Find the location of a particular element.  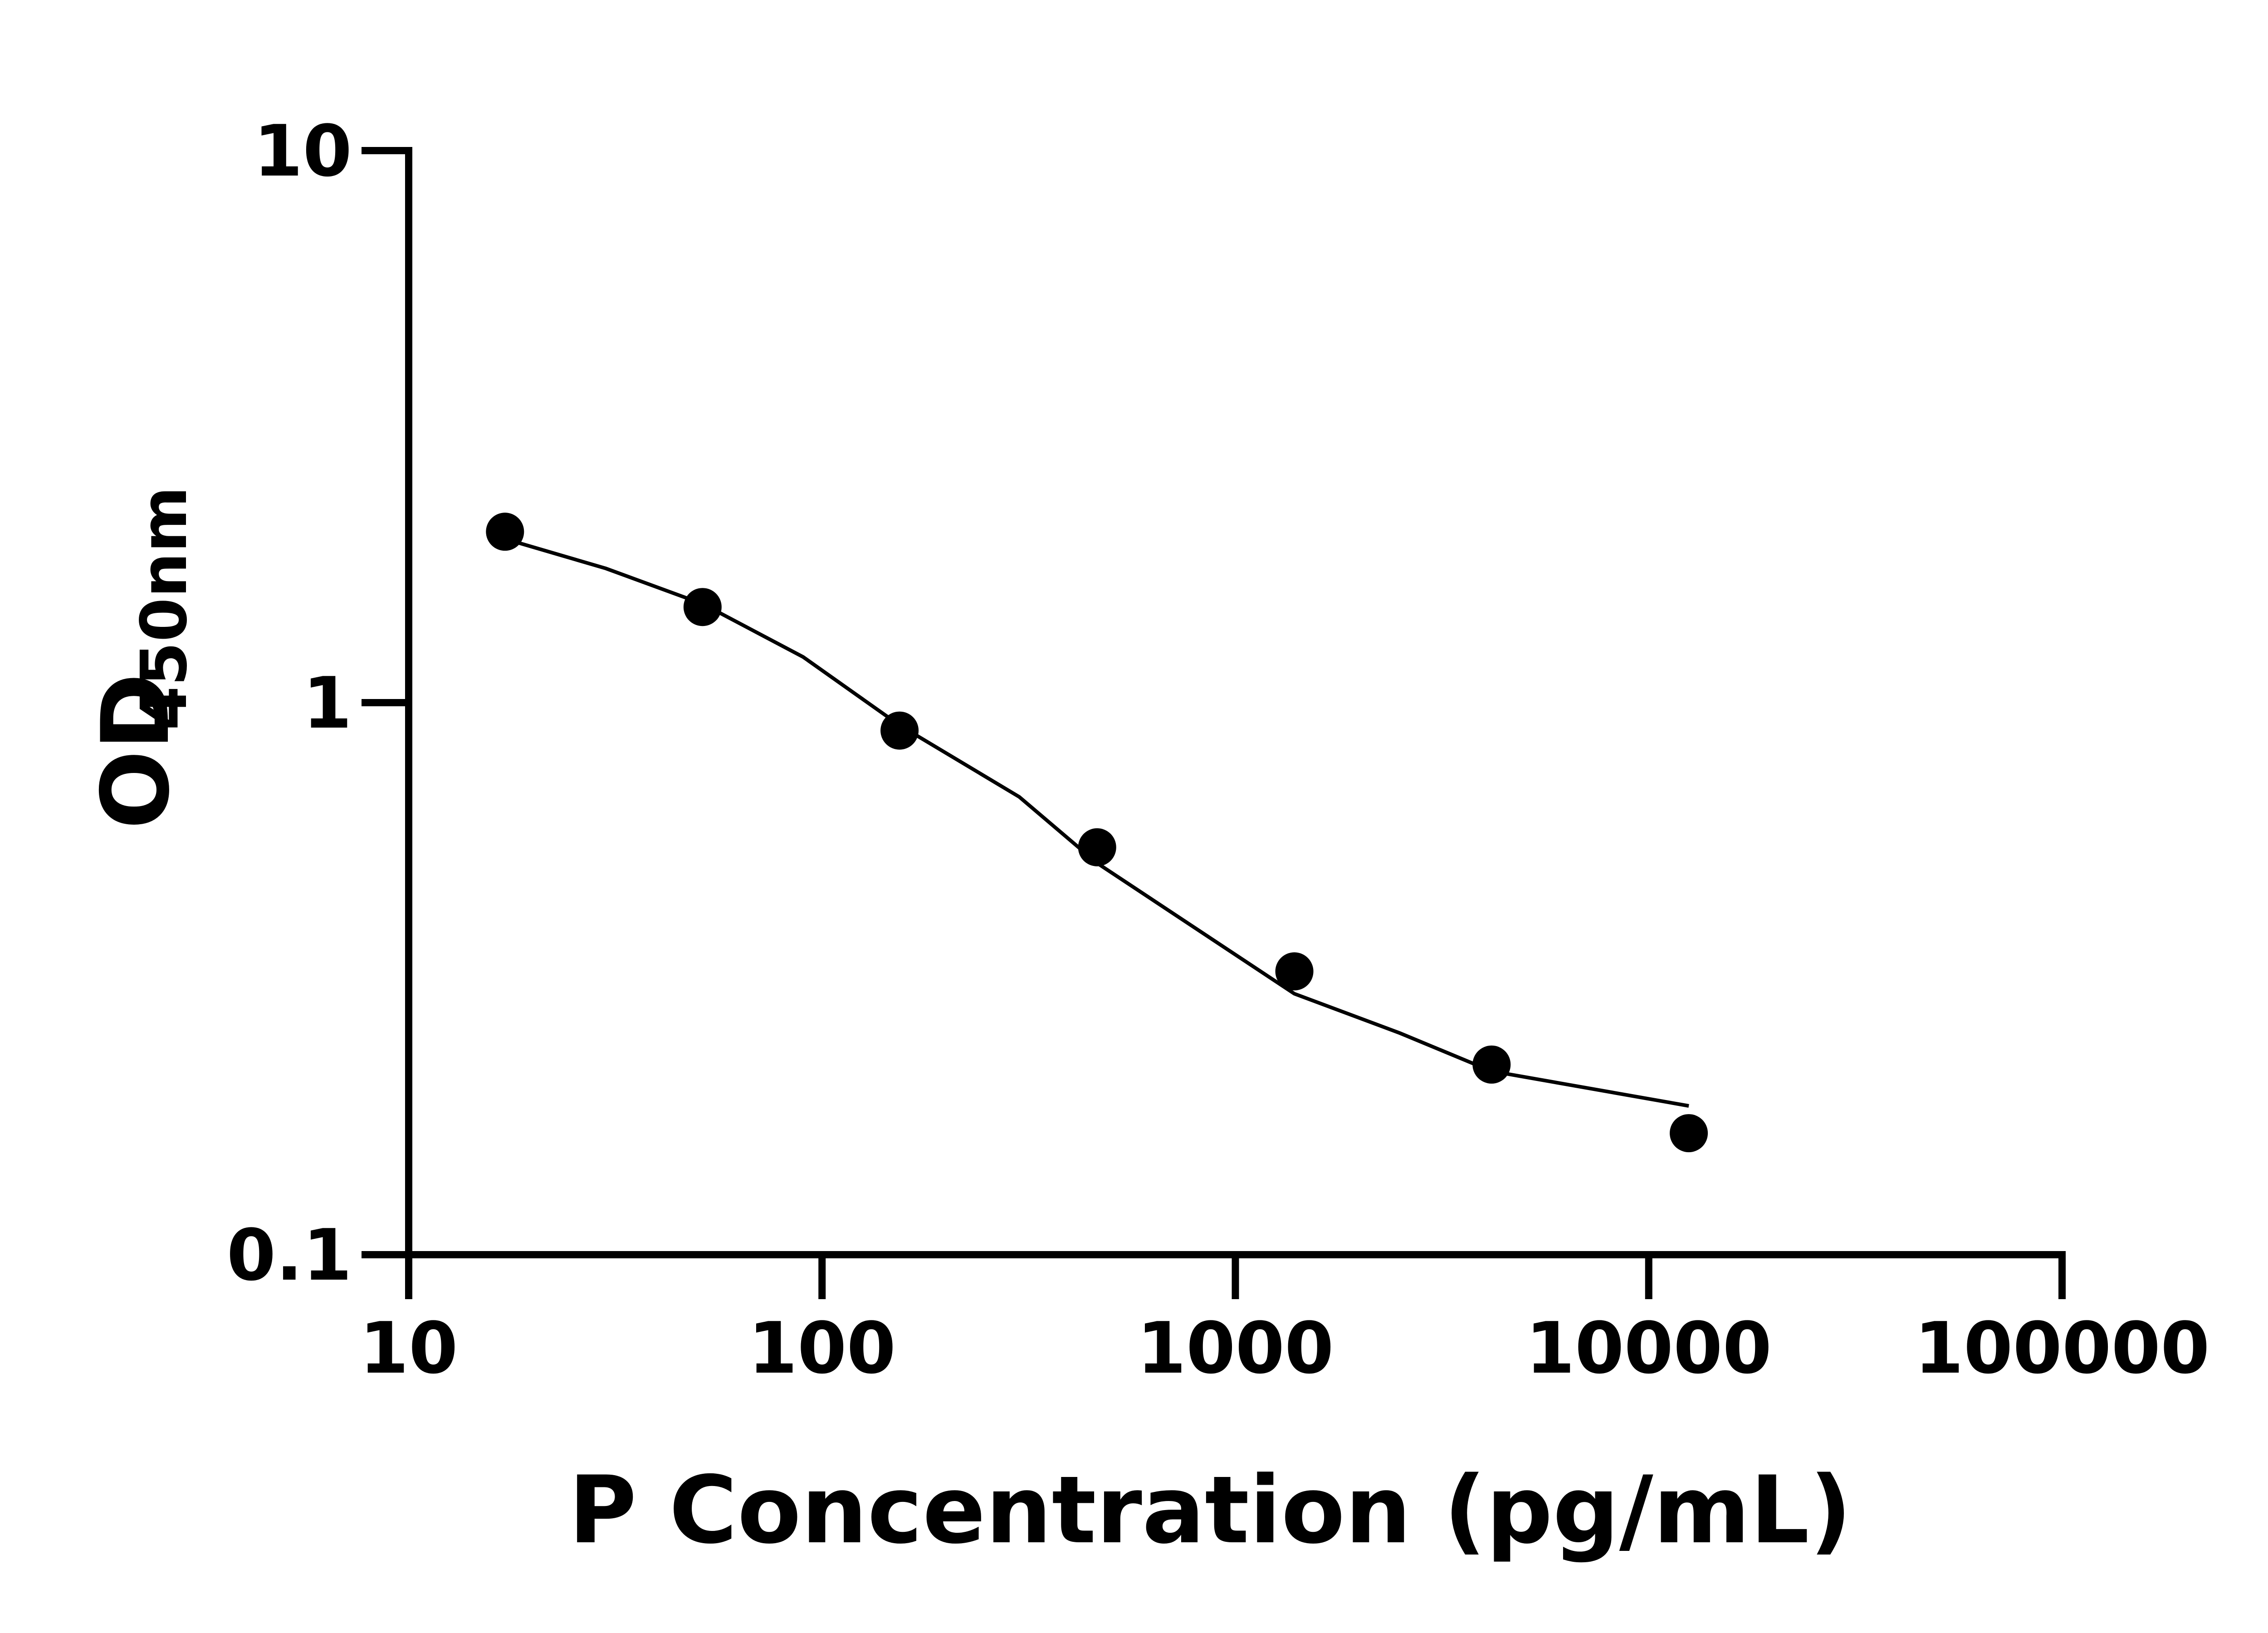

x-tick-label: 10000 is located at coordinates (1649, 1348).